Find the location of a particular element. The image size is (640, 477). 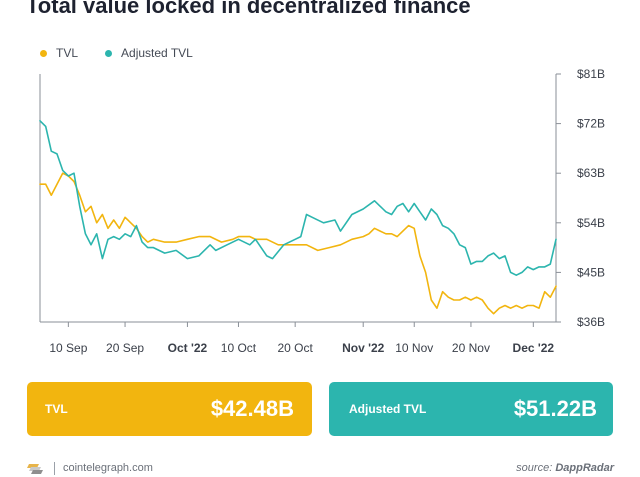

tvl-card-value: $42.48B is located at coordinates (252, 408).